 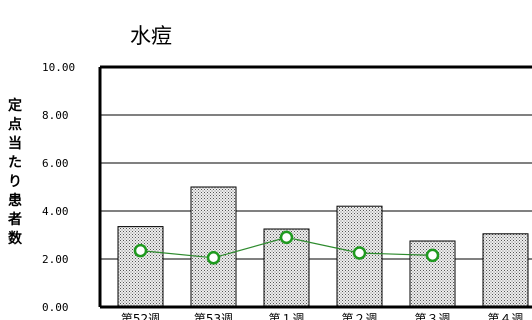 What do you see at coordinates (15, 182) in the screenshot?
I see `y-axis-label-char: り` at bounding box center [15, 182].